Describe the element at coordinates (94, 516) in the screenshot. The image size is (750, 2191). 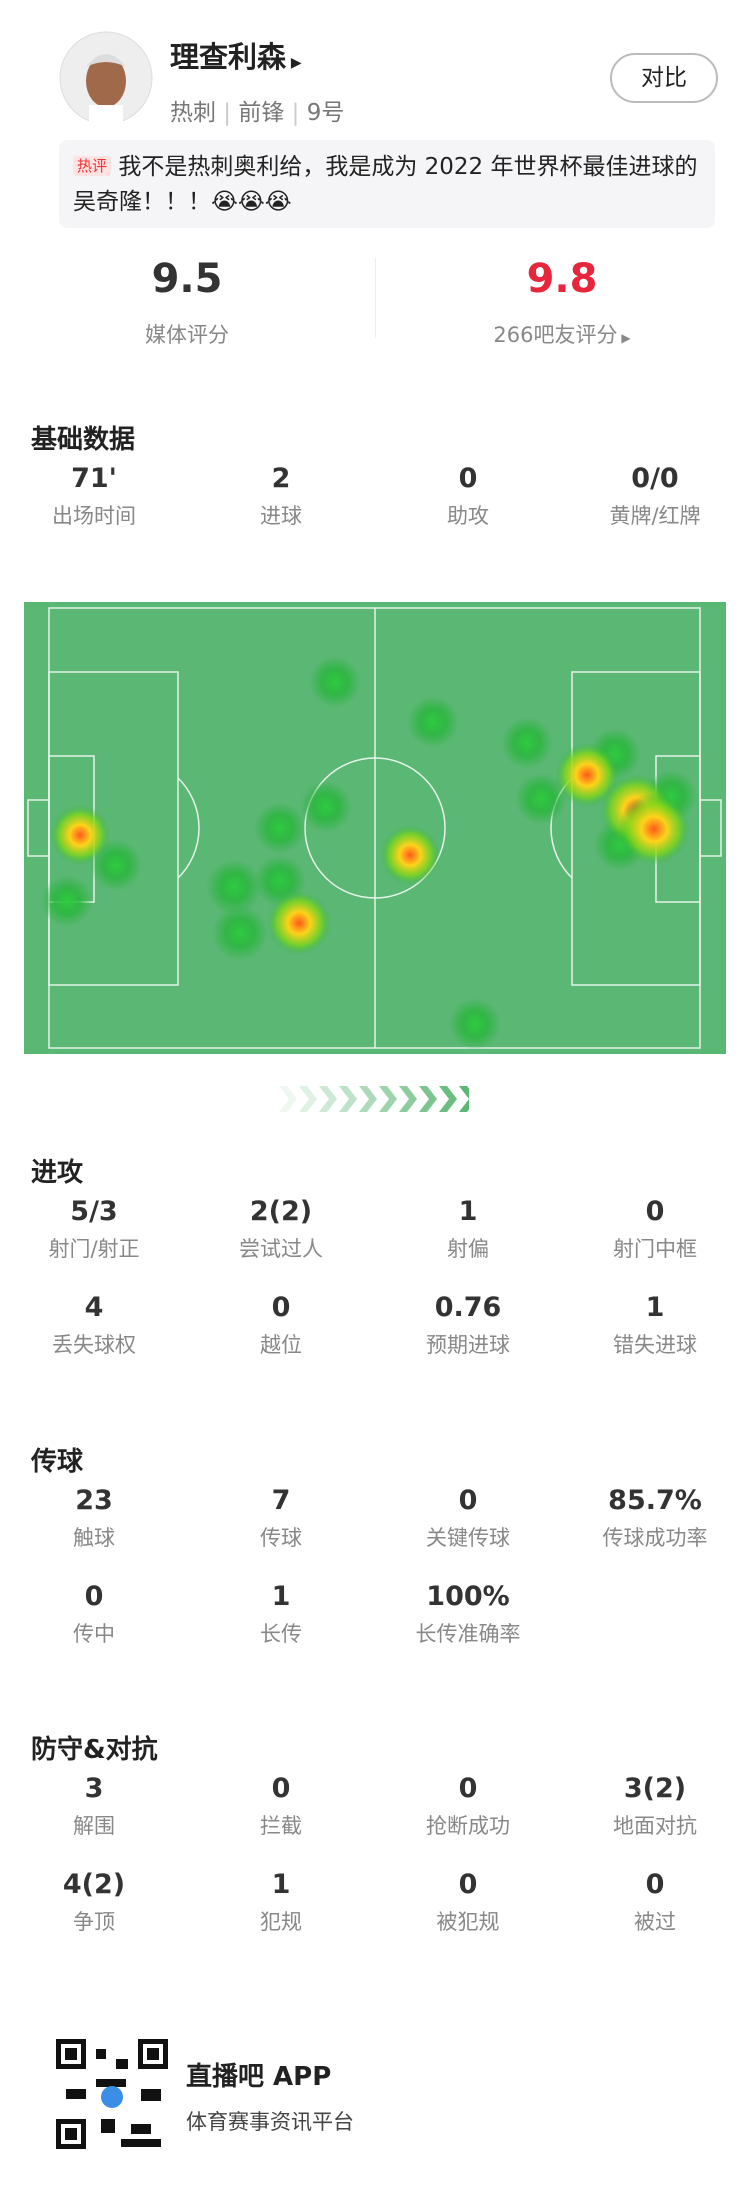
I see `stat-label: 出场时间` at that location.